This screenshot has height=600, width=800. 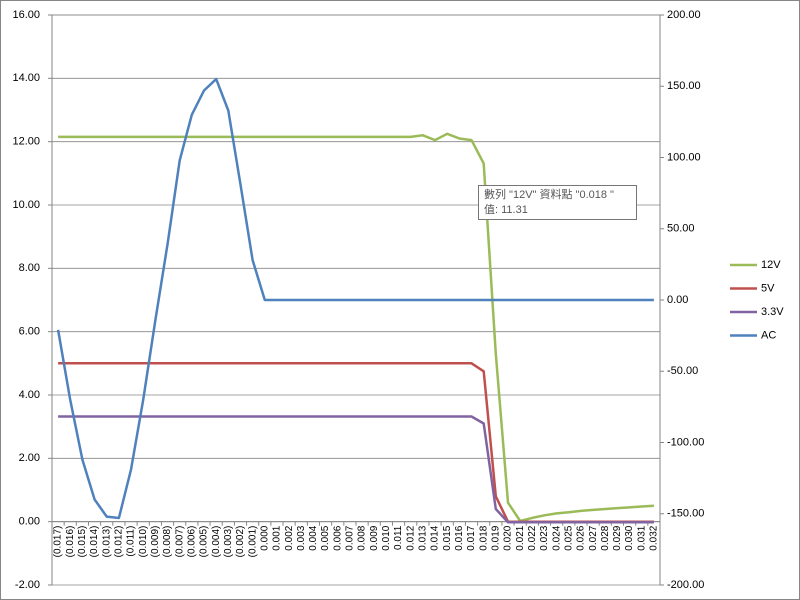 What do you see at coordinates (681, 229) in the screenshot?
I see `y2-tick-label: 50.00` at bounding box center [681, 229].